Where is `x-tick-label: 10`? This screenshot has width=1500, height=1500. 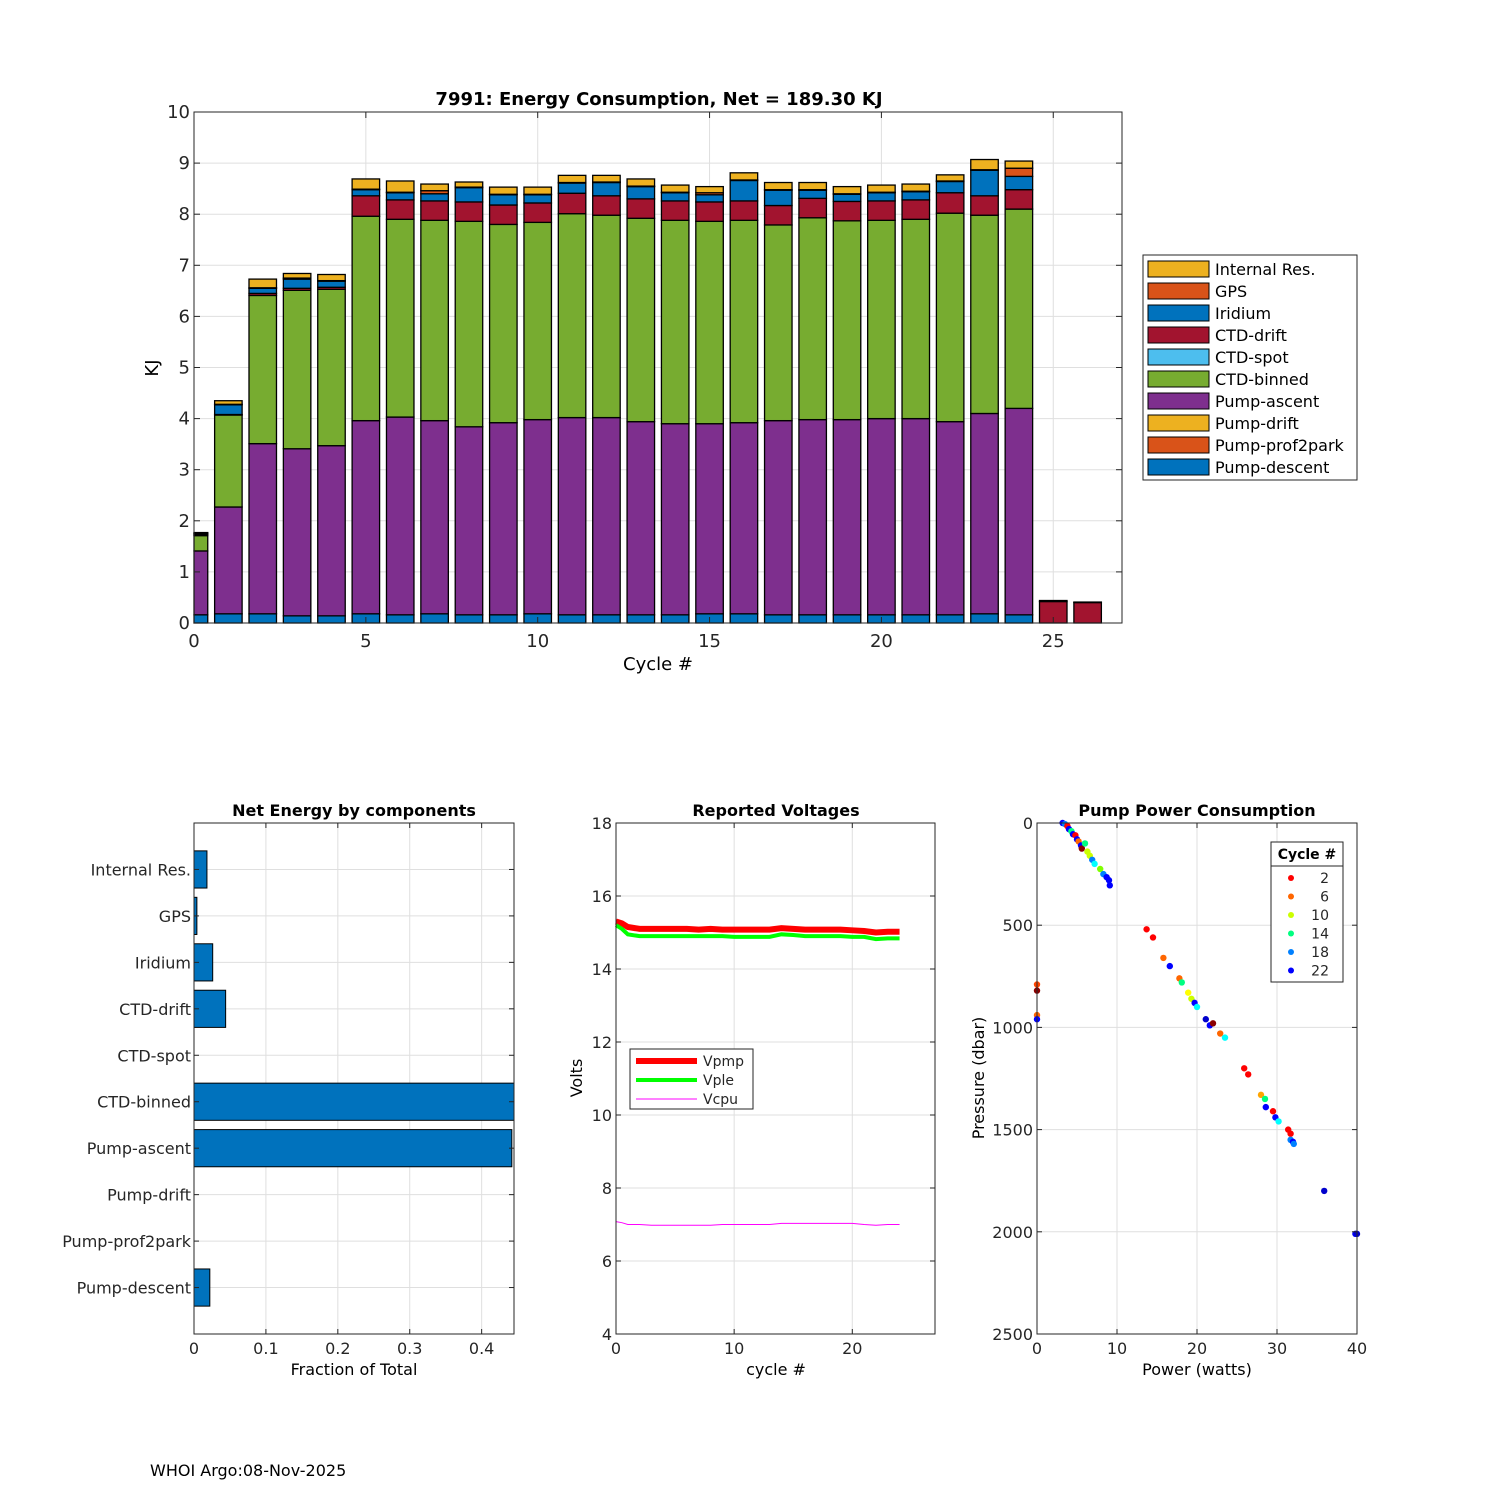 x-tick-label: 10 is located at coordinates (734, 1348).